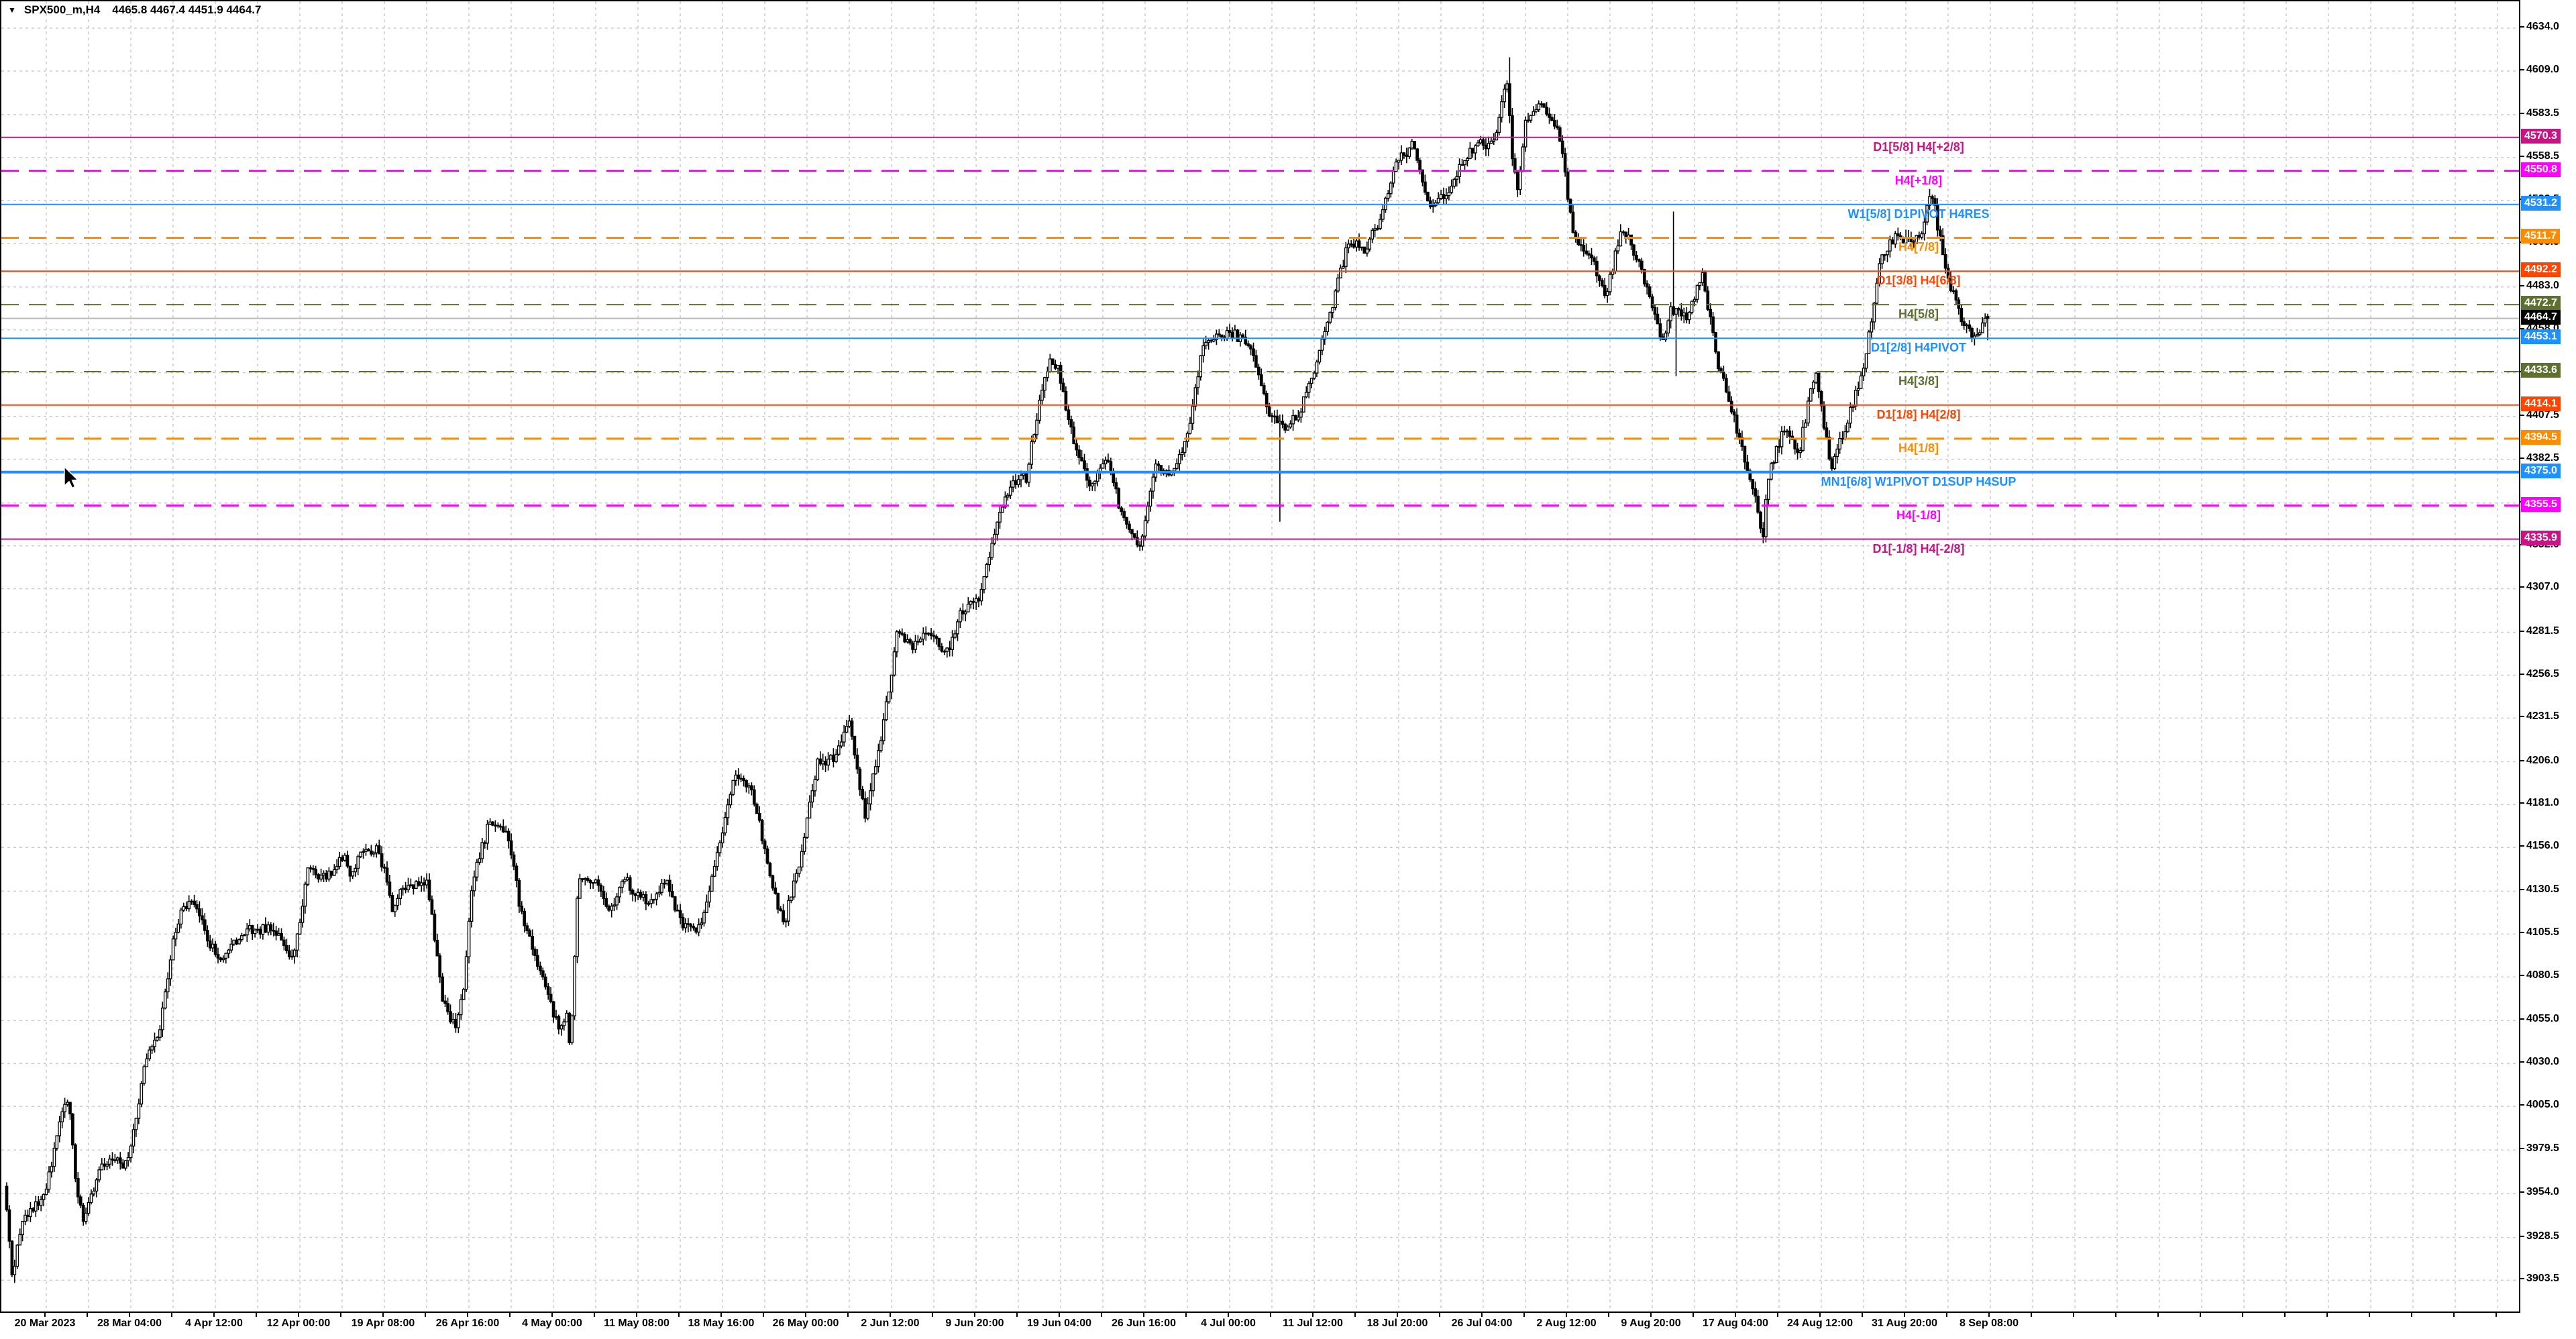 The width and height of the screenshot is (2576, 1339). What do you see at coordinates (1918, 348) in the screenshot?
I see `pivot-level-label: D1[2/8] H4PIVOT` at bounding box center [1918, 348].